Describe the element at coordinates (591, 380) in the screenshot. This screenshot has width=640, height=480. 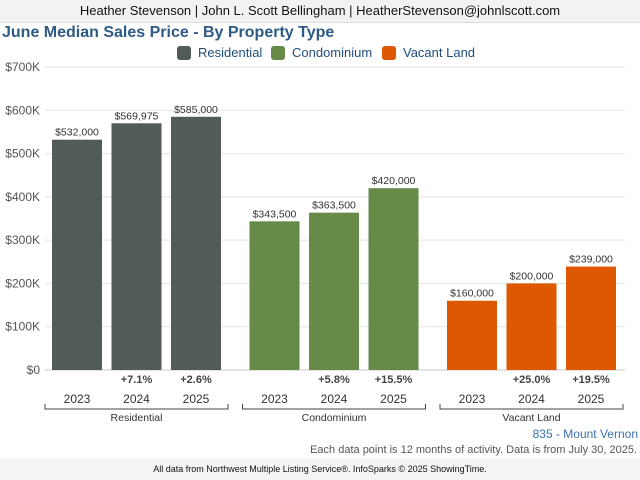
I see `change-label: +19.5%` at that location.